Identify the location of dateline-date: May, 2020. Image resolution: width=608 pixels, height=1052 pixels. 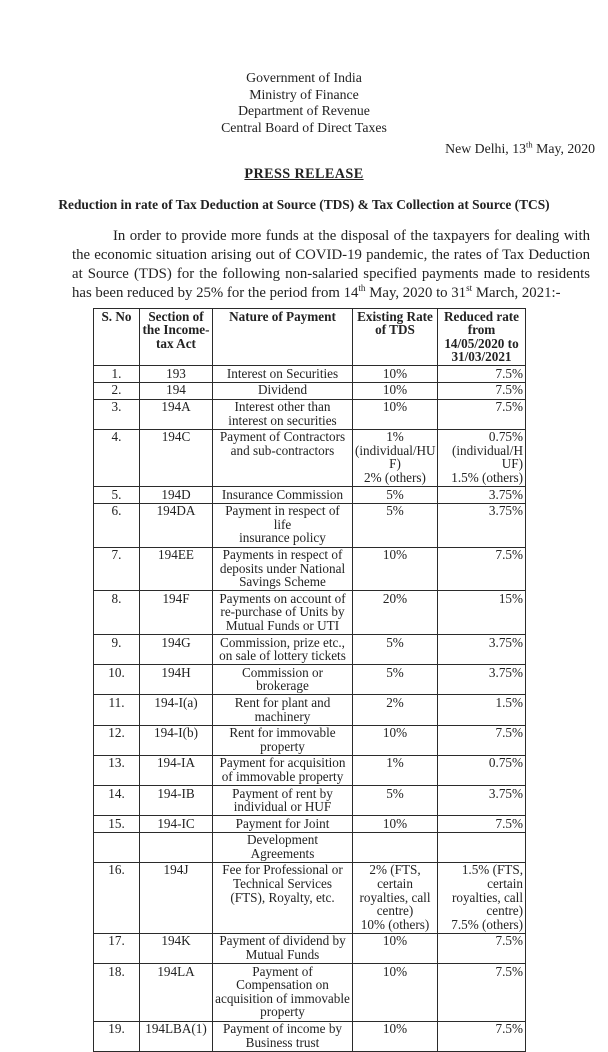
(563, 148).